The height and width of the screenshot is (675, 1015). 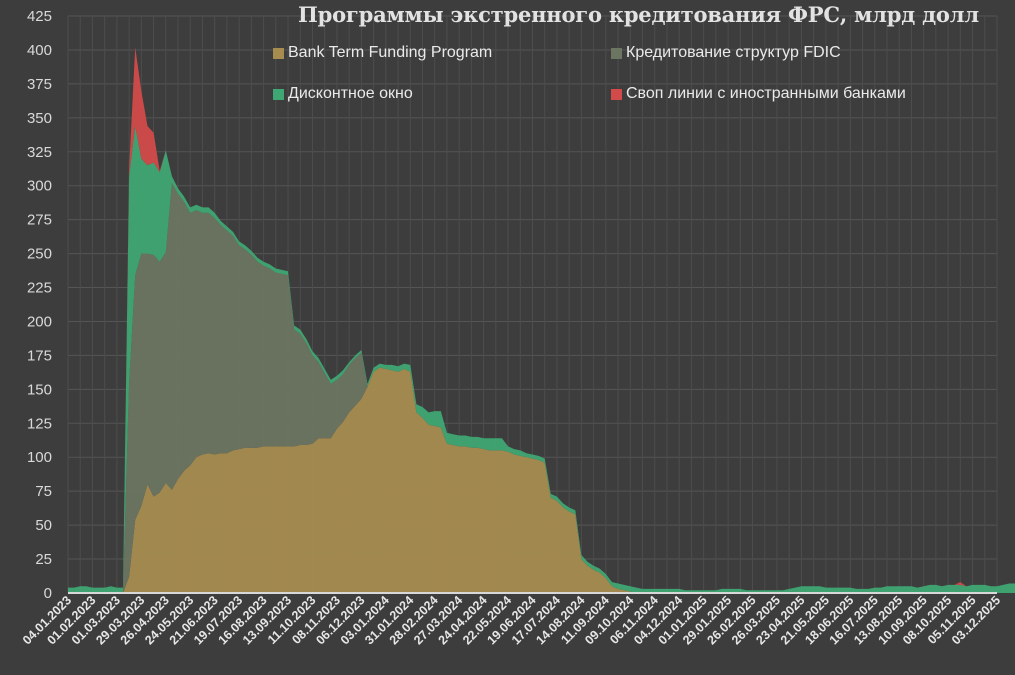 I want to click on y-tick-label: 75, so click(x=43, y=491).